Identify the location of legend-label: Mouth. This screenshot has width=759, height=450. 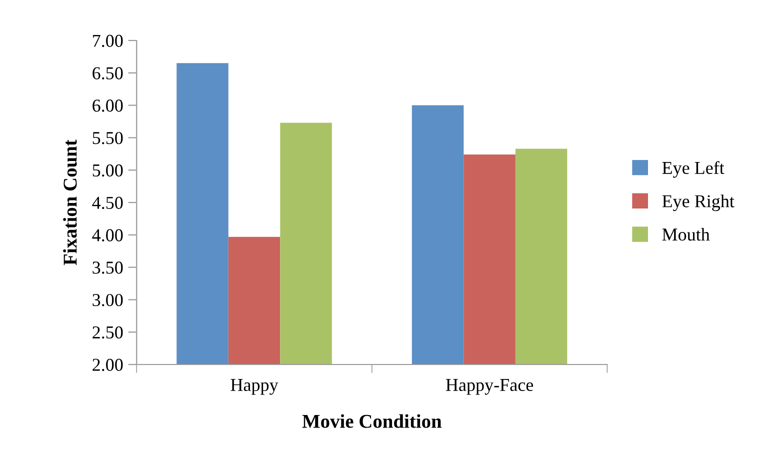
(686, 234).